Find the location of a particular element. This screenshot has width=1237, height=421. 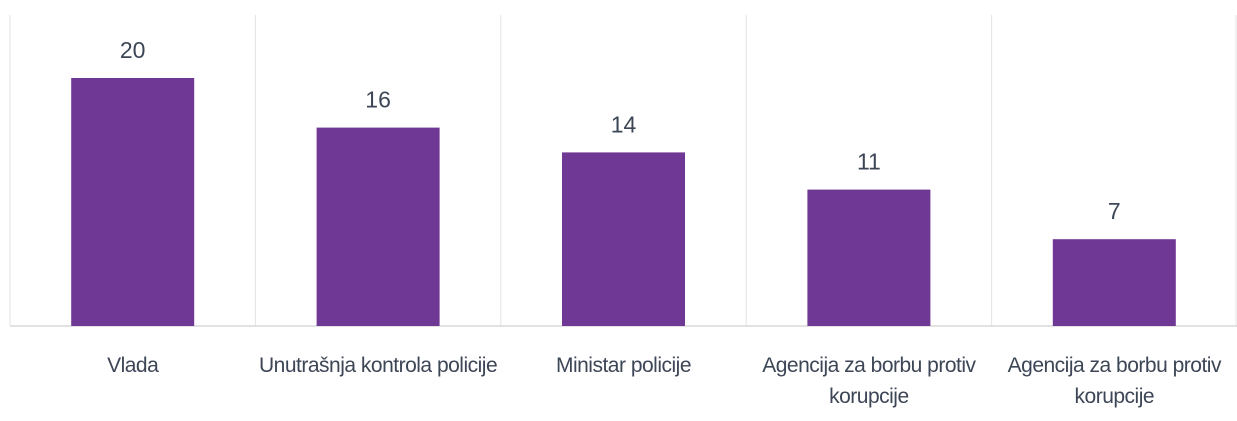

value-label: 7 is located at coordinates (1114, 211).